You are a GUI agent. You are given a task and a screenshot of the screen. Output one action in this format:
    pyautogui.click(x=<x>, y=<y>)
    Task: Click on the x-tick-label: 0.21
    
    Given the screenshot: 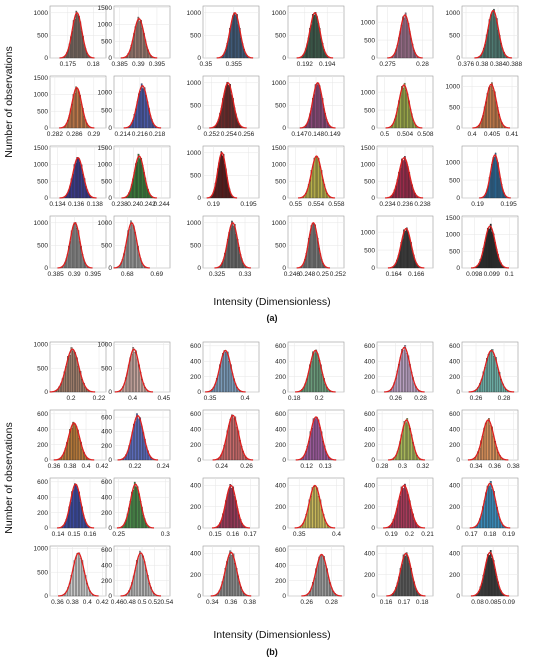 What is the action you would take?
    pyautogui.click(x=427, y=534)
    